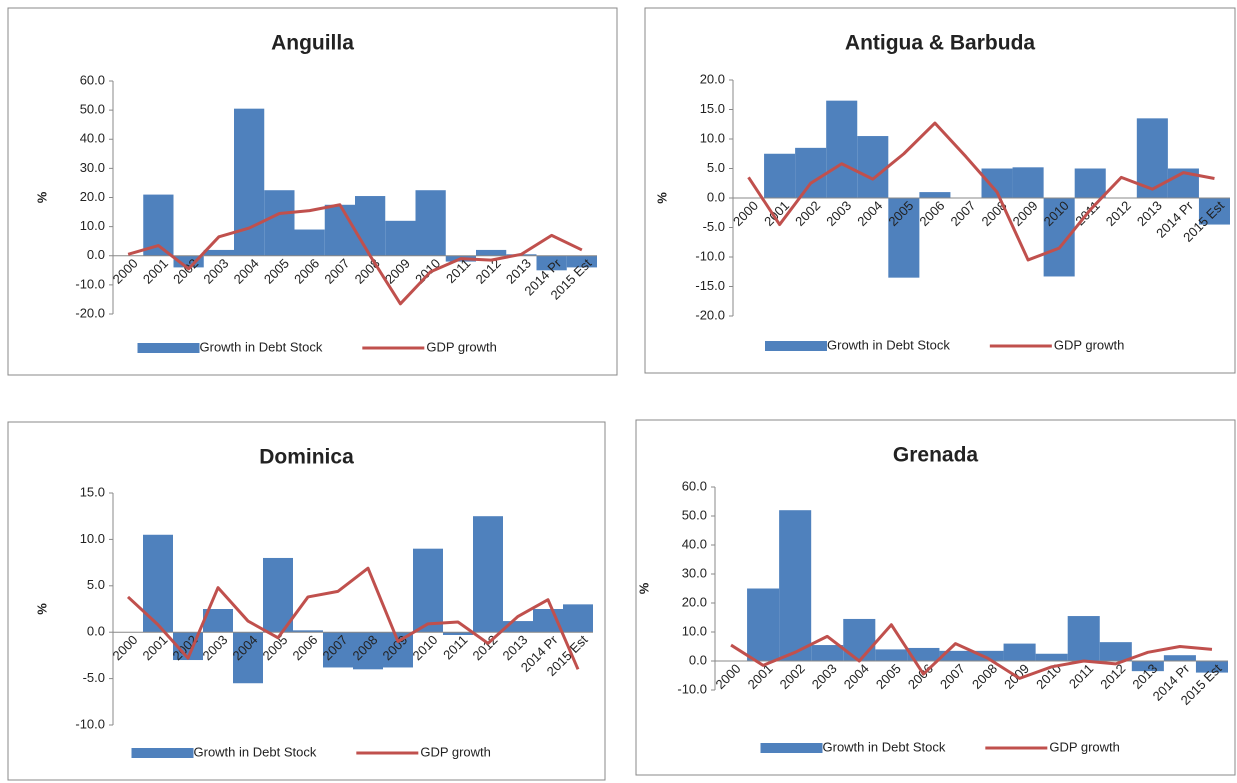 The width and height of the screenshot is (1237, 783). I want to click on chart-title: Dominica, so click(306, 457).